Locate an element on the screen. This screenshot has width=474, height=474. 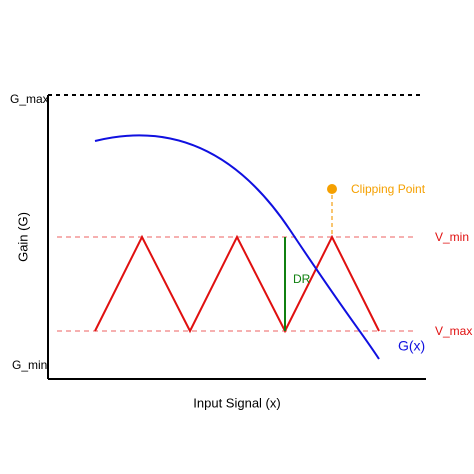
dr-label: DR is located at coordinates (302, 279).